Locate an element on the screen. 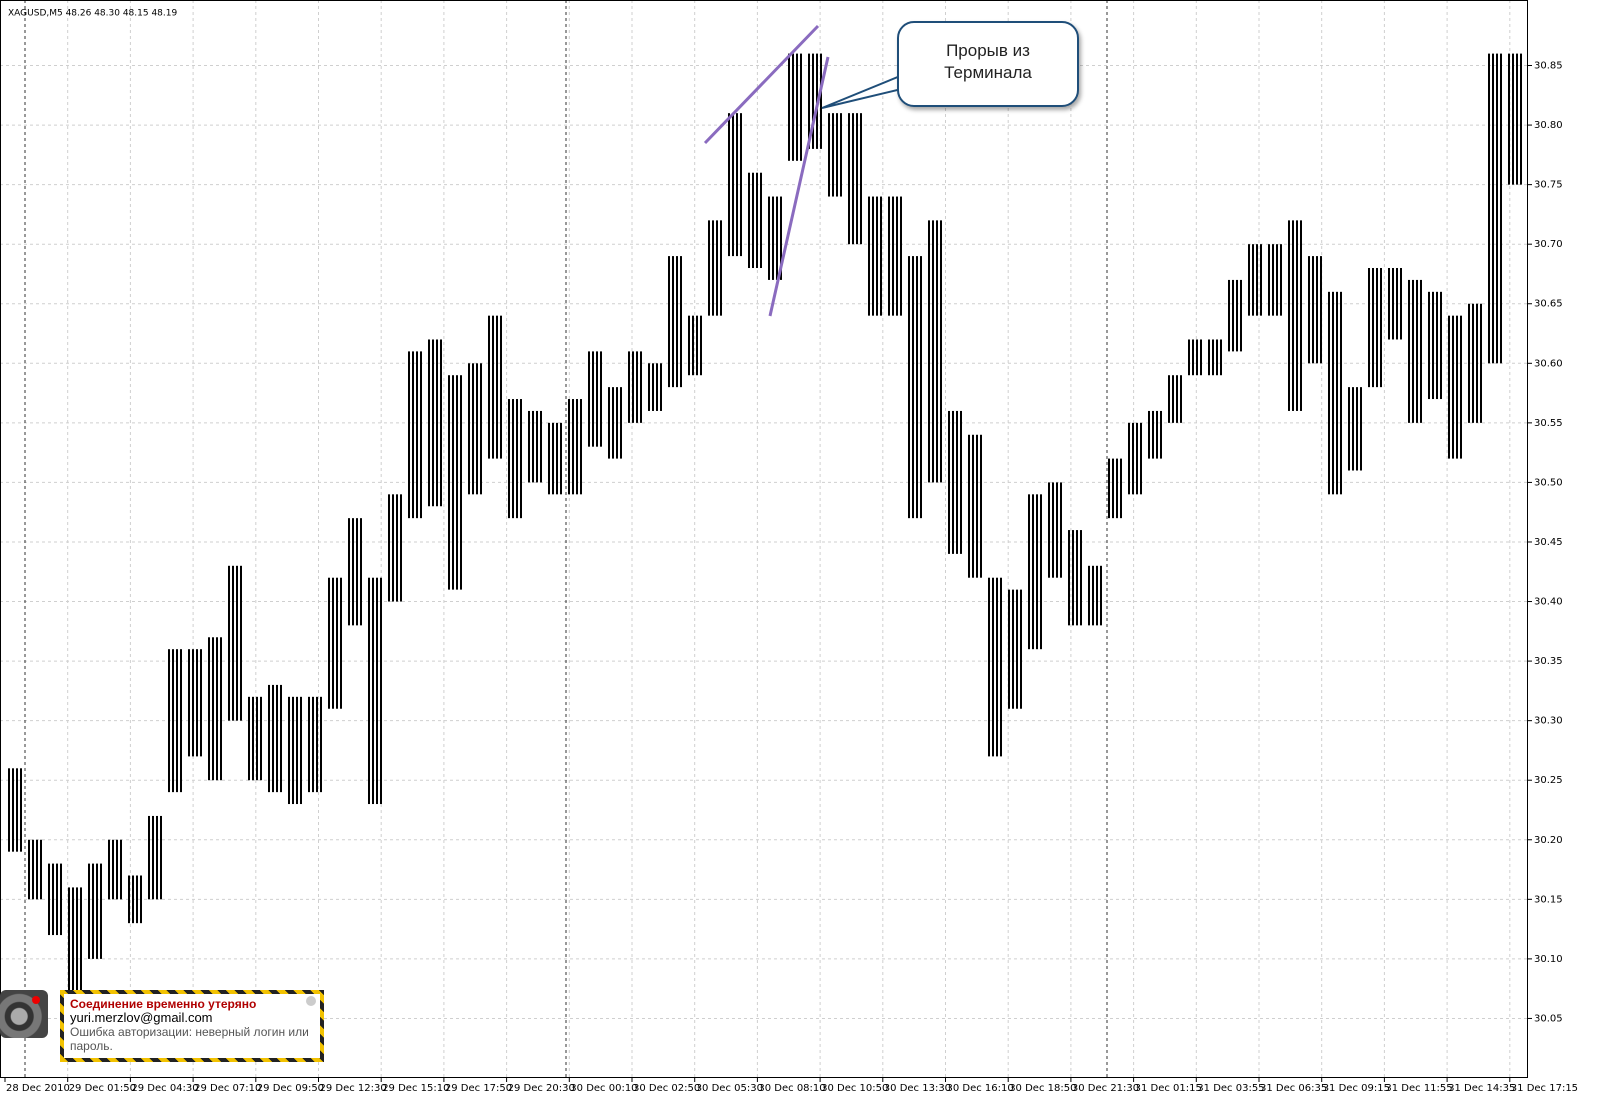 The height and width of the screenshot is (1120, 1600). y-tick-label: 30.70 is located at coordinates (1548, 244).